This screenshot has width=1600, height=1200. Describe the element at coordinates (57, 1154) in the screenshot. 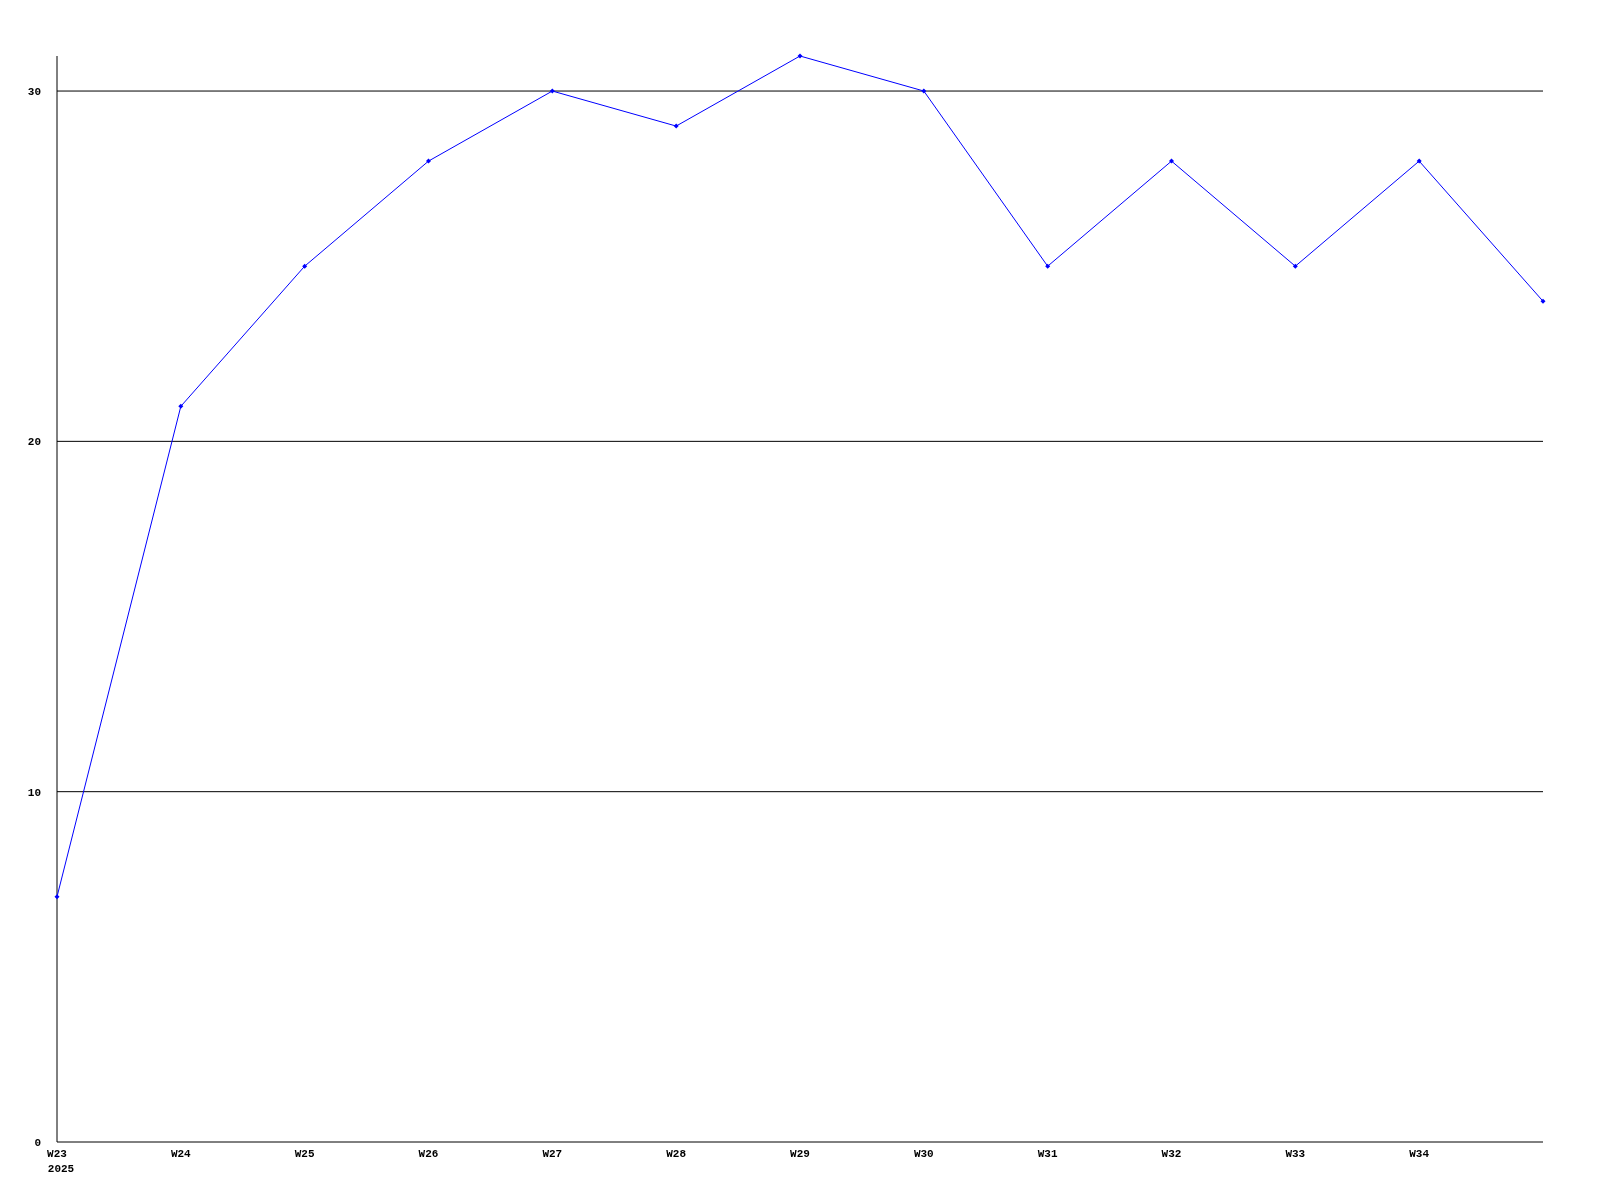

I see `x-tick-label: W23` at that location.